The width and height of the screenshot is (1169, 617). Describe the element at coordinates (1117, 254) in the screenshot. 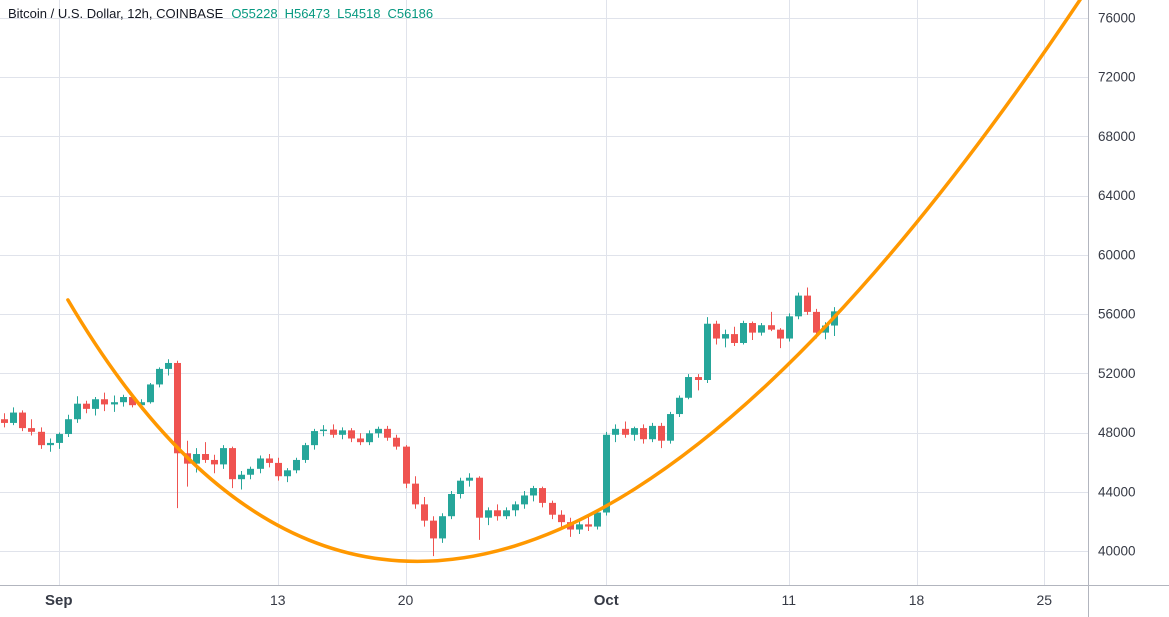

I see `price-axis-label: 60000` at that location.